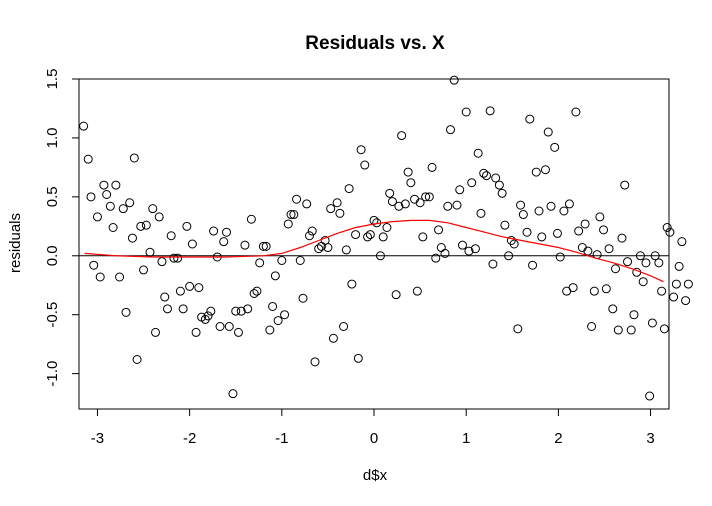 The image size is (712, 506). What do you see at coordinates (466, 438) in the screenshot?
I see `x-tick-label: 1` at bounding box center [466, 438].